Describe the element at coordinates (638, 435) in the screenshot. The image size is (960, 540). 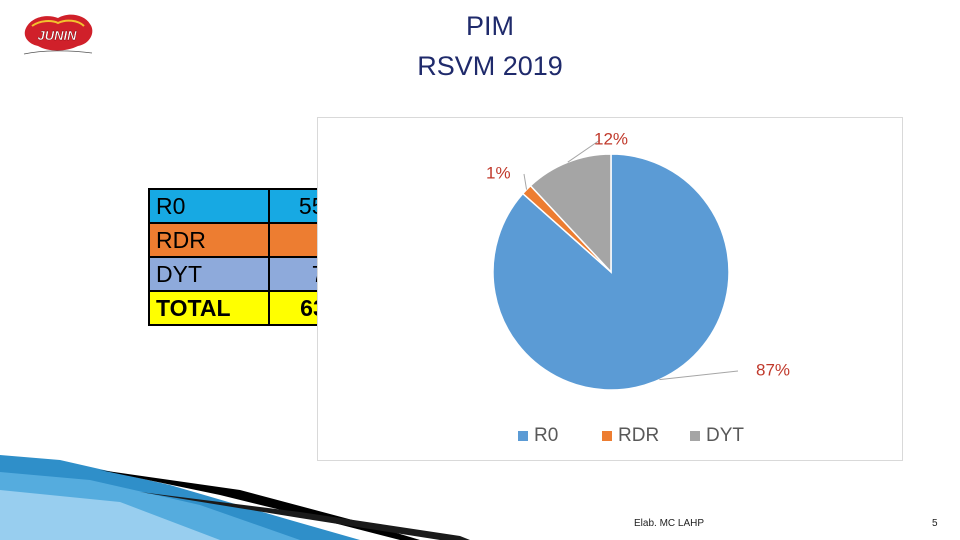
I see `legend-label-rdr: RDR` at that location.